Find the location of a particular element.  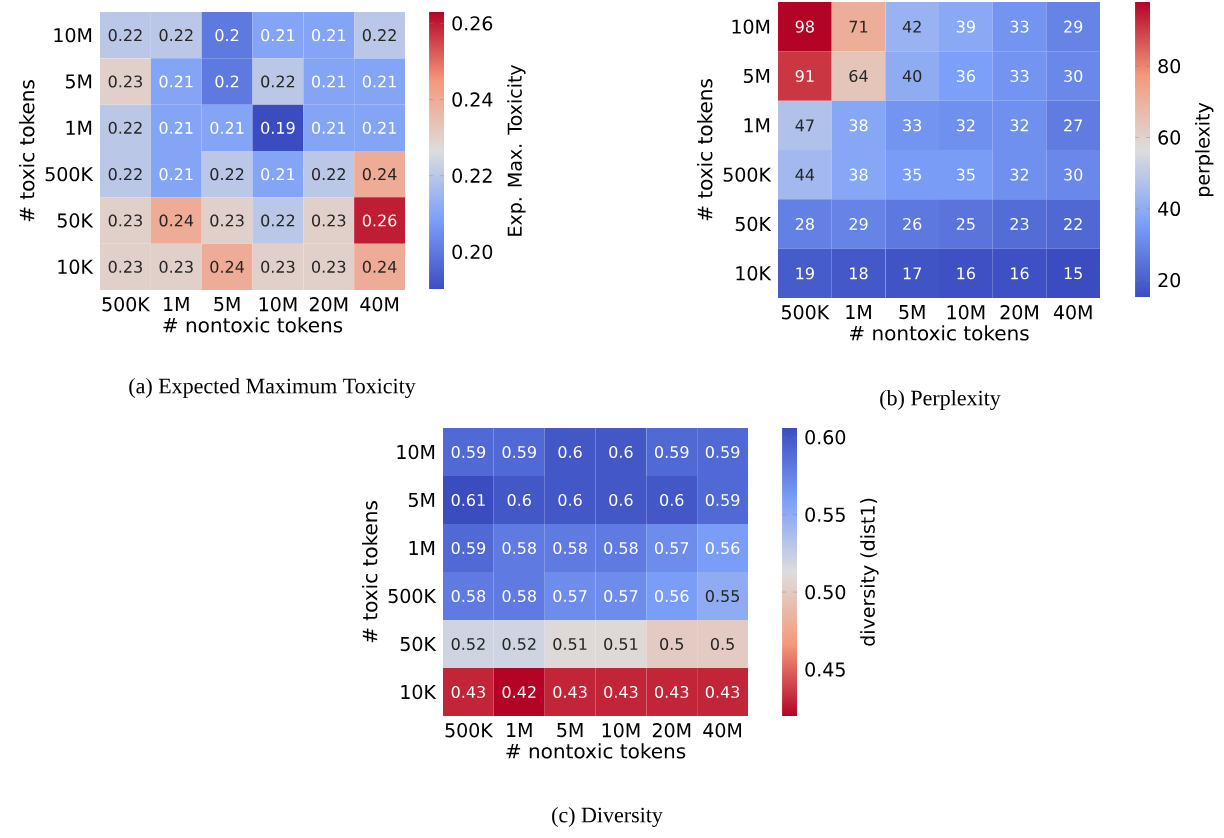

data-label: 0.2 is located at coordinates (227, 81).